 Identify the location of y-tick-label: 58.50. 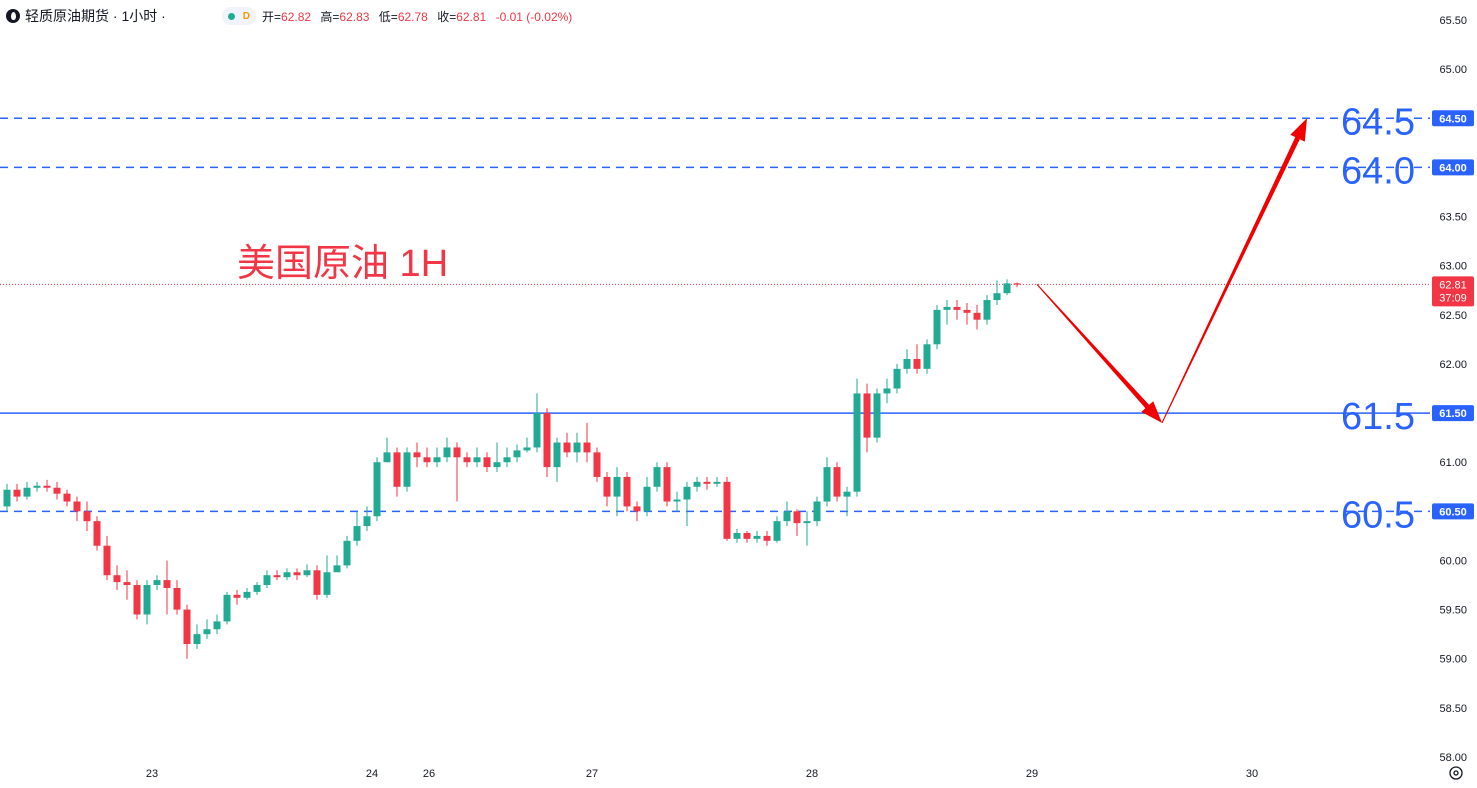
(1453, 709).